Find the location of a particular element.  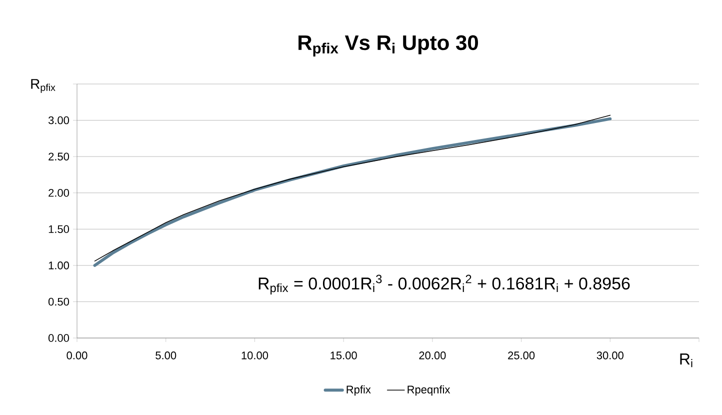

y-tick-label: 0.50 is located at coordinates (59, 302).